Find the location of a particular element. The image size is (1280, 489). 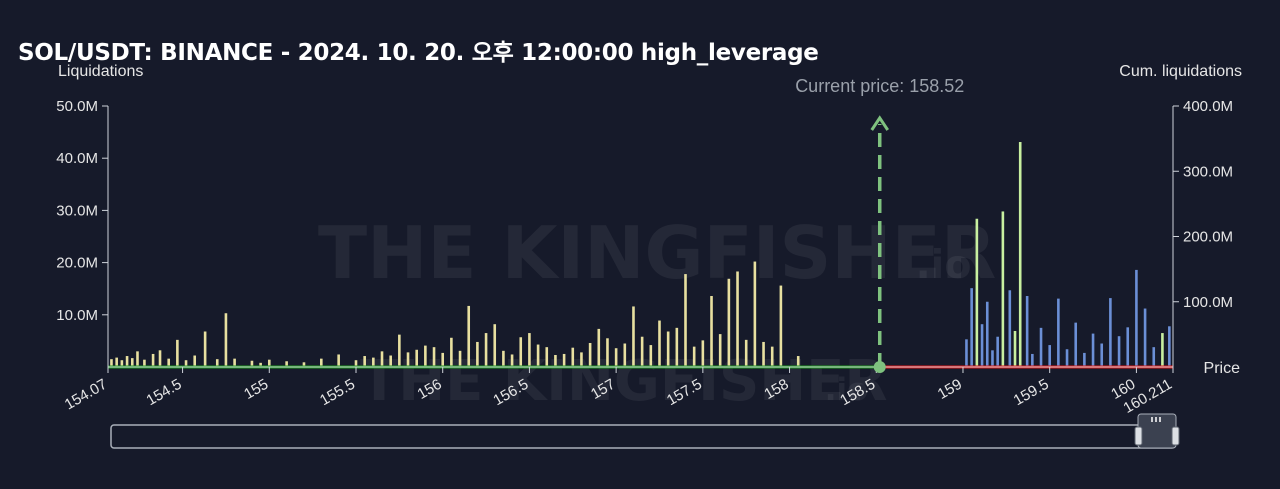

y-tick-label: 50.0M is located at coordinates (77, 106).